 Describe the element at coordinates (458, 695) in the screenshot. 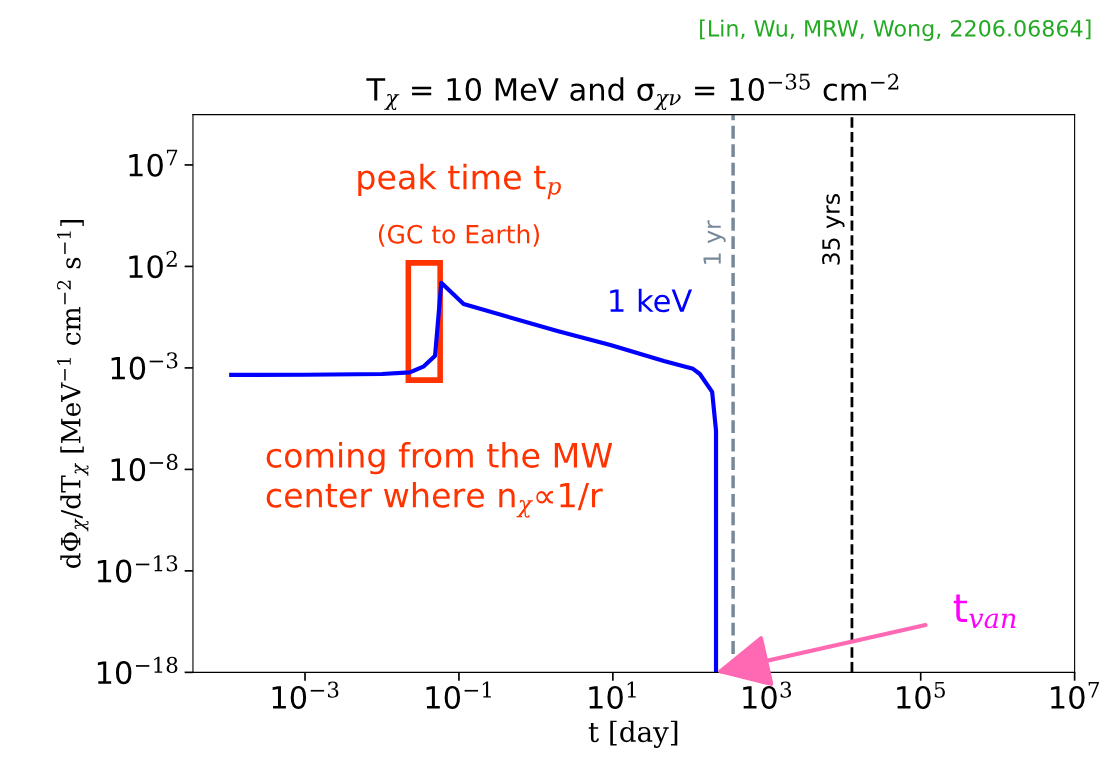

I see `x-tick-label: 10$^{−1}$` at that location.